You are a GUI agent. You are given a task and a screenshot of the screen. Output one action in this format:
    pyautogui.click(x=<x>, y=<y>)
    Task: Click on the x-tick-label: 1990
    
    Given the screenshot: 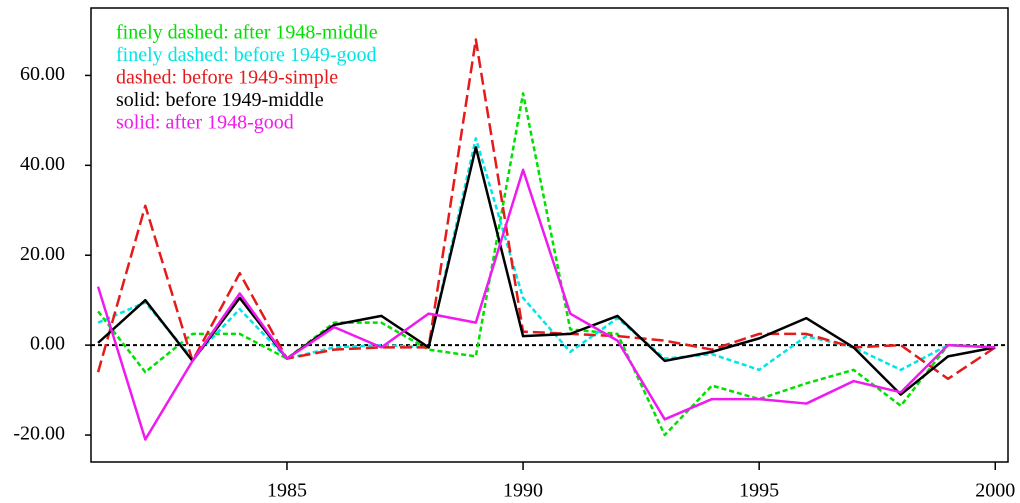 What is the action you would take?
    pyautogui.click(x=523, y=491)
    